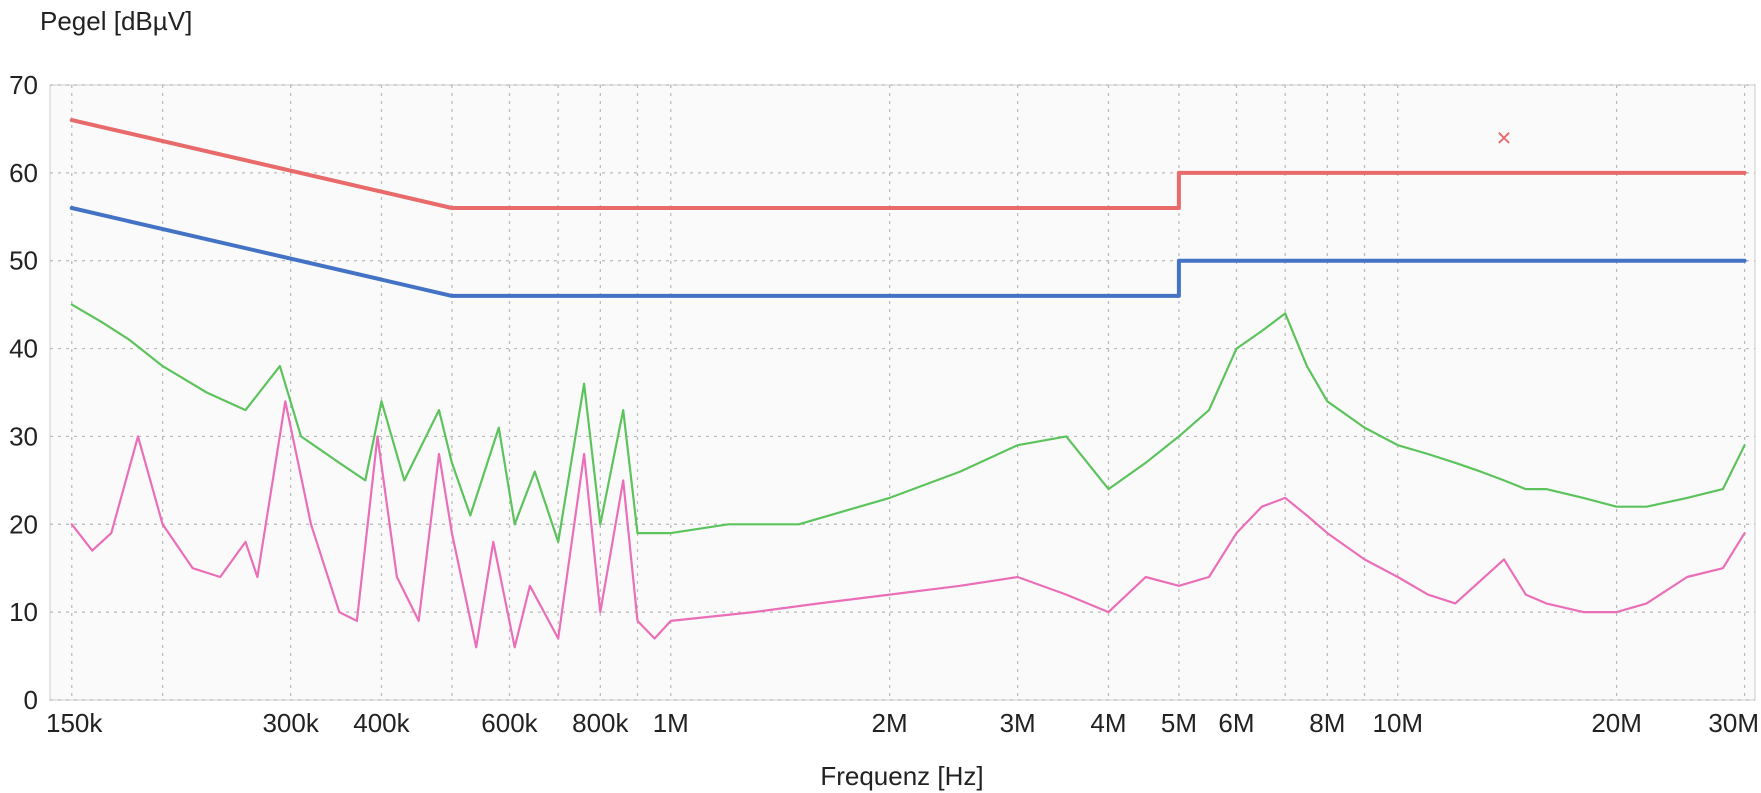 The height and width of the screenshot is (793, 1761). What do you see at coordinates (23, 392) in the screenshot?
I see `y-axis-ticks: 0 10 20 30 40 50 60 70` at bounding box center [23, 392].